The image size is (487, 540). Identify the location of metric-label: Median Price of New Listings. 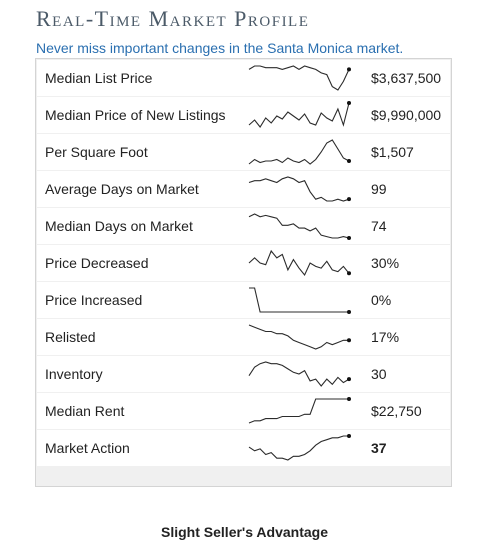
(135, 115).